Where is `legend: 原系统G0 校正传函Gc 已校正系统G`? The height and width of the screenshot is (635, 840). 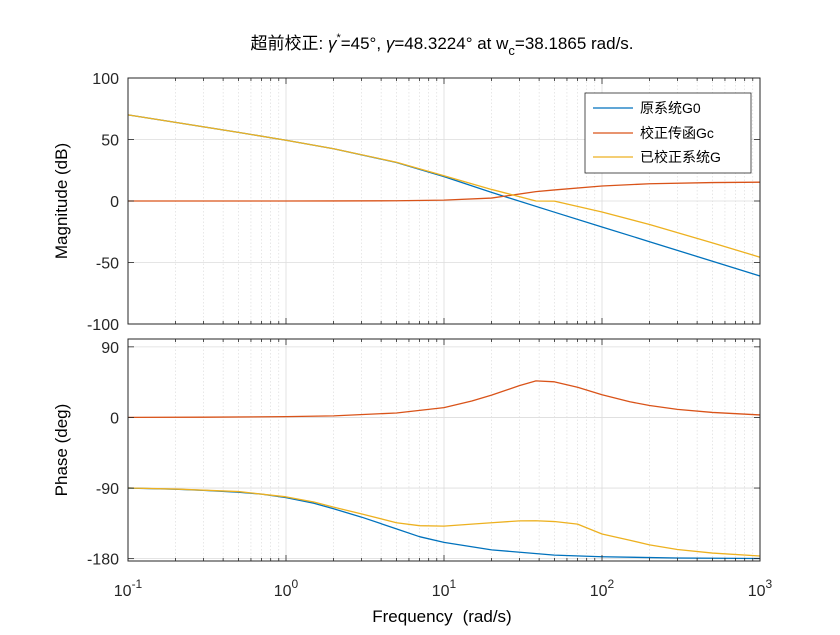
legend: 原系统G0 校正传函Gc 已校正系统G is located at coordinates (668, 133).